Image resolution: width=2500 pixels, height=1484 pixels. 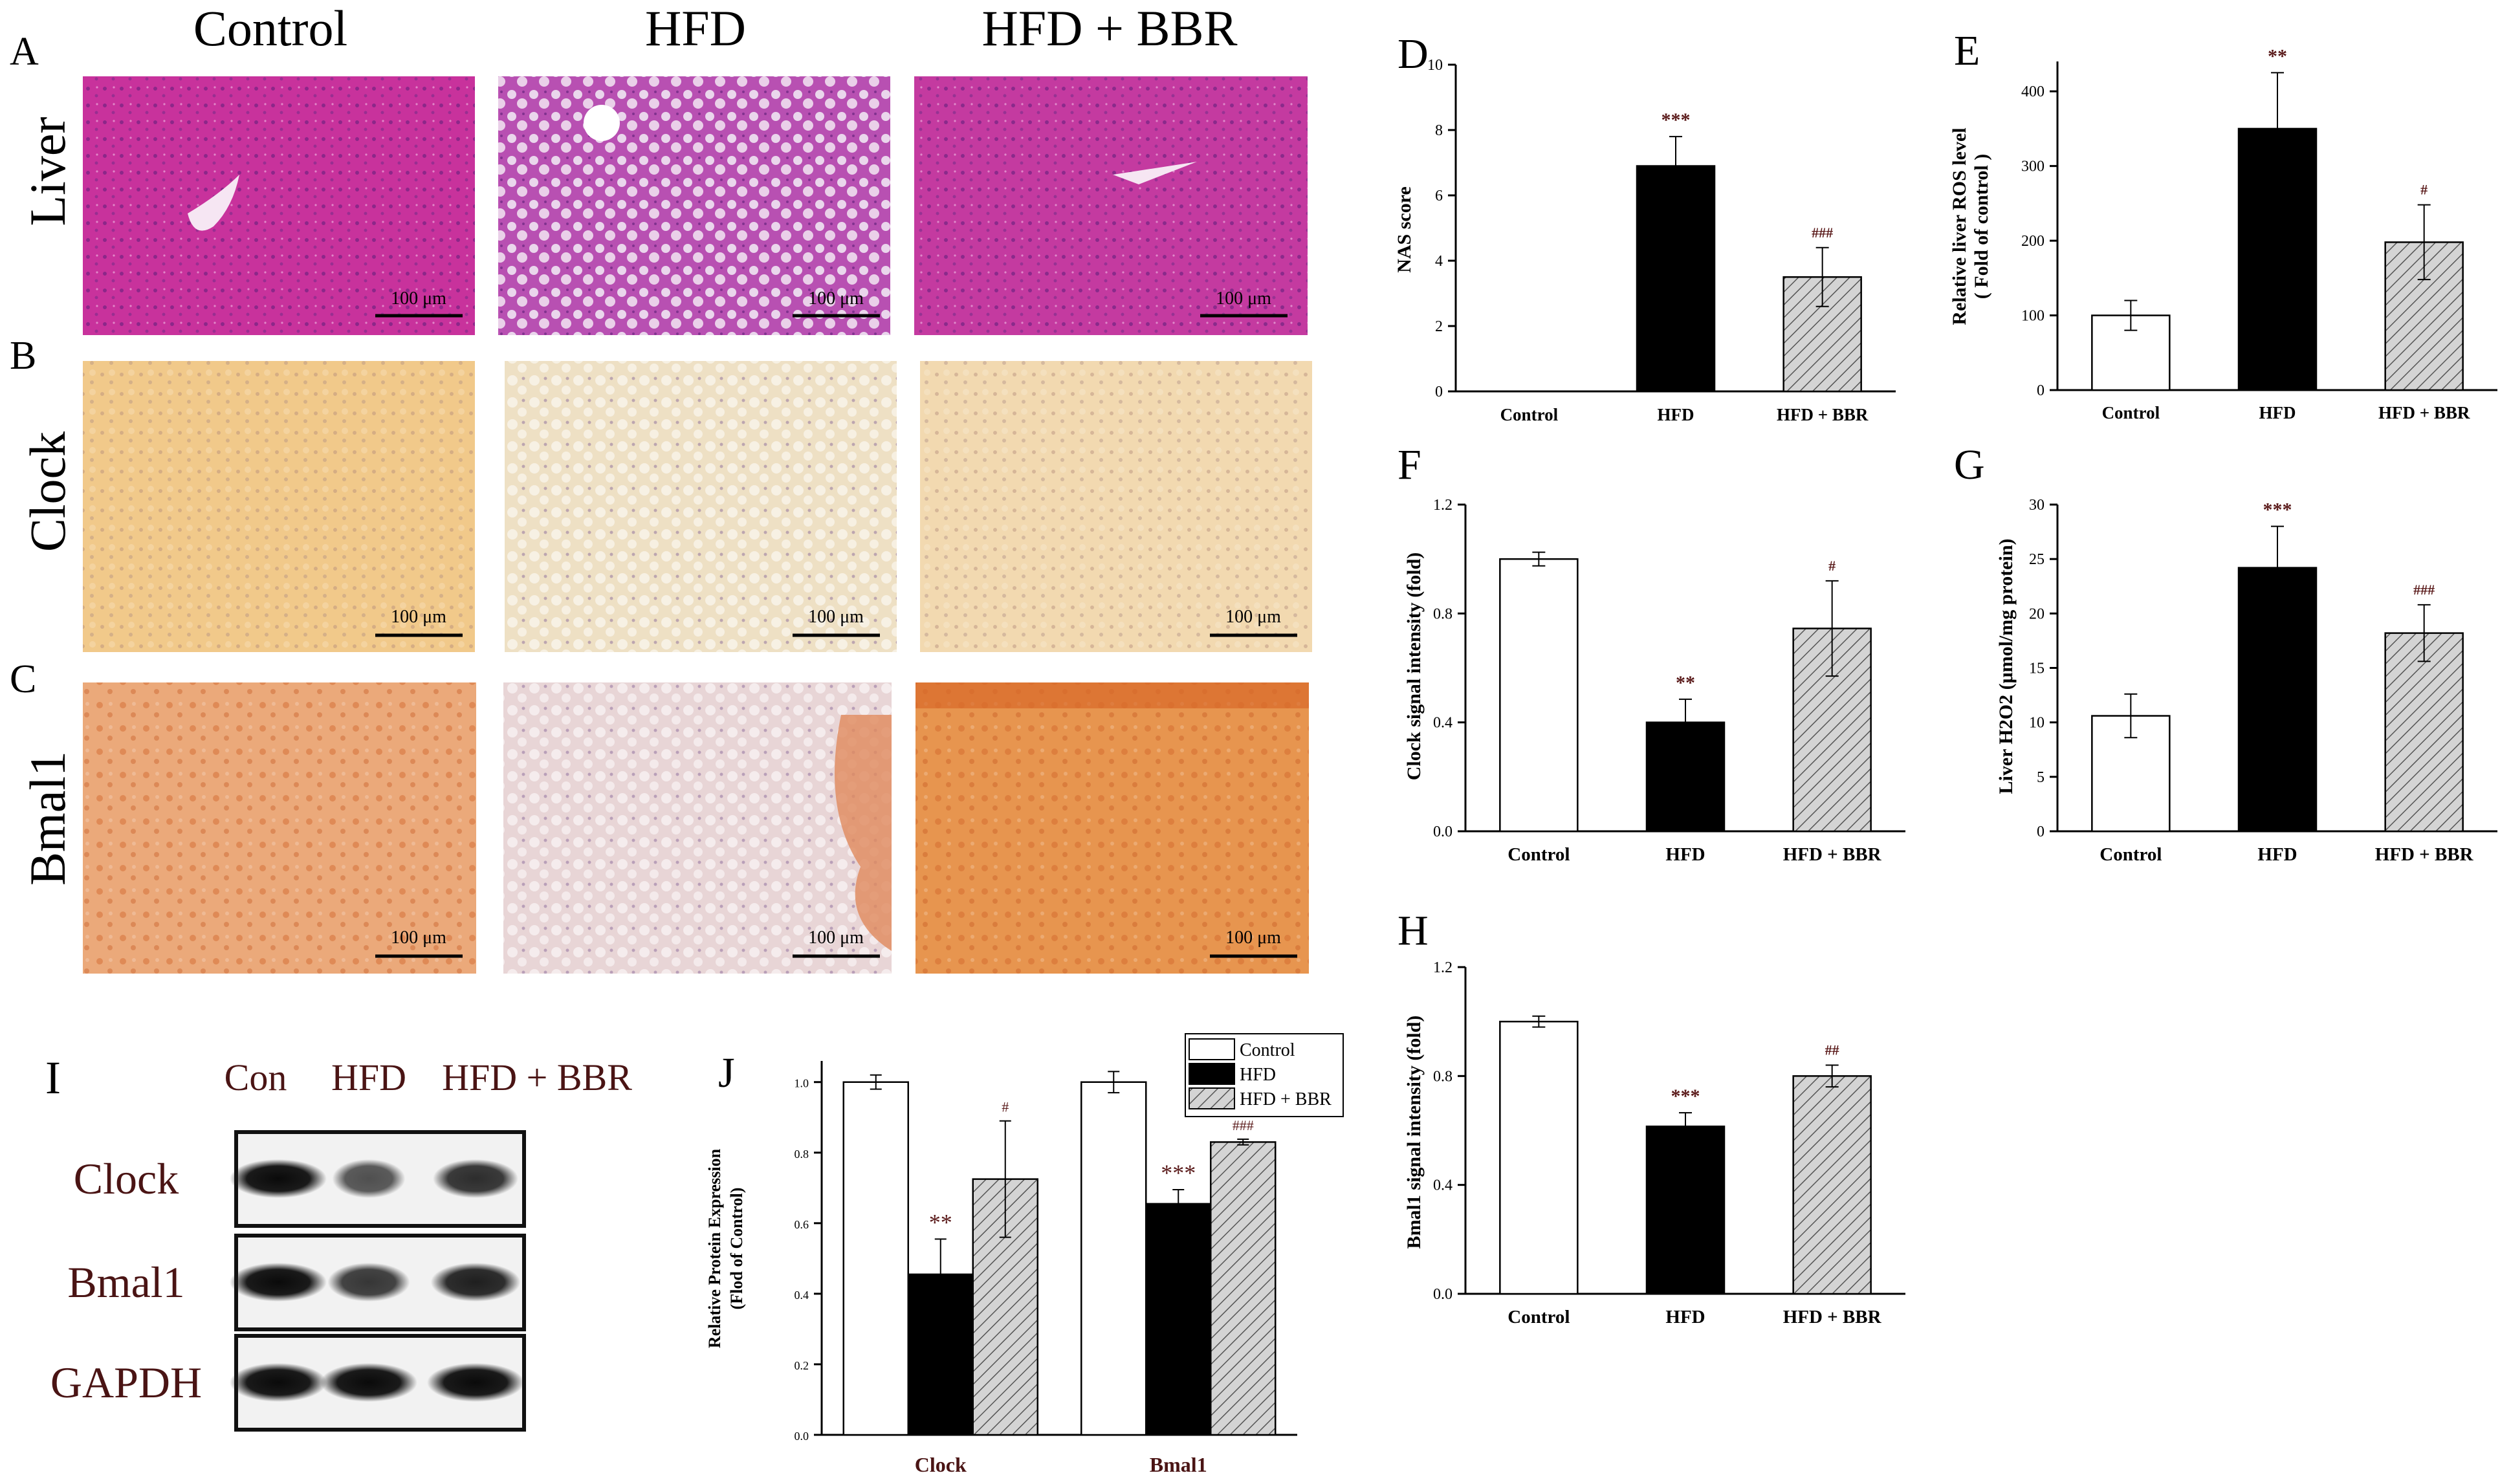 I want to click on micrograph-bmal1-hfd-bbr, so click(x=1112, y=828).